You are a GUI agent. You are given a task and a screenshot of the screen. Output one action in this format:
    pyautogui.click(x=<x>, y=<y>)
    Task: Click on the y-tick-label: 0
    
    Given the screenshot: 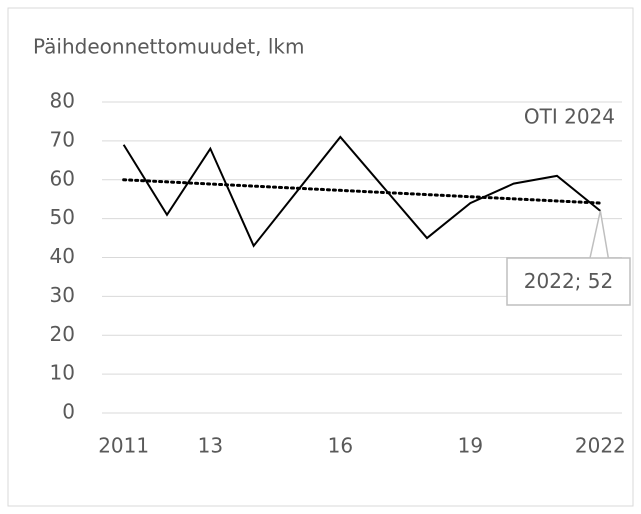 What is the action you would take?
    pyautogui.click(x=68, y=412)
    